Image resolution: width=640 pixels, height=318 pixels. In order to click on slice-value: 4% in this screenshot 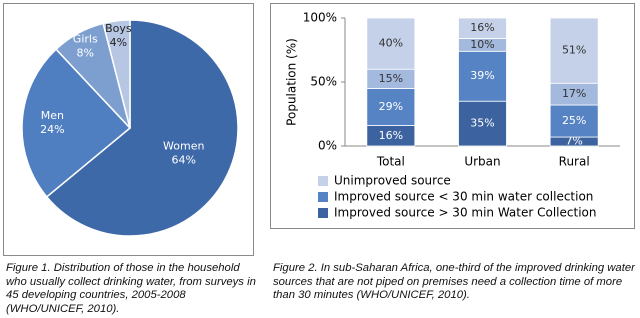, I will do `click(118, 42)`.